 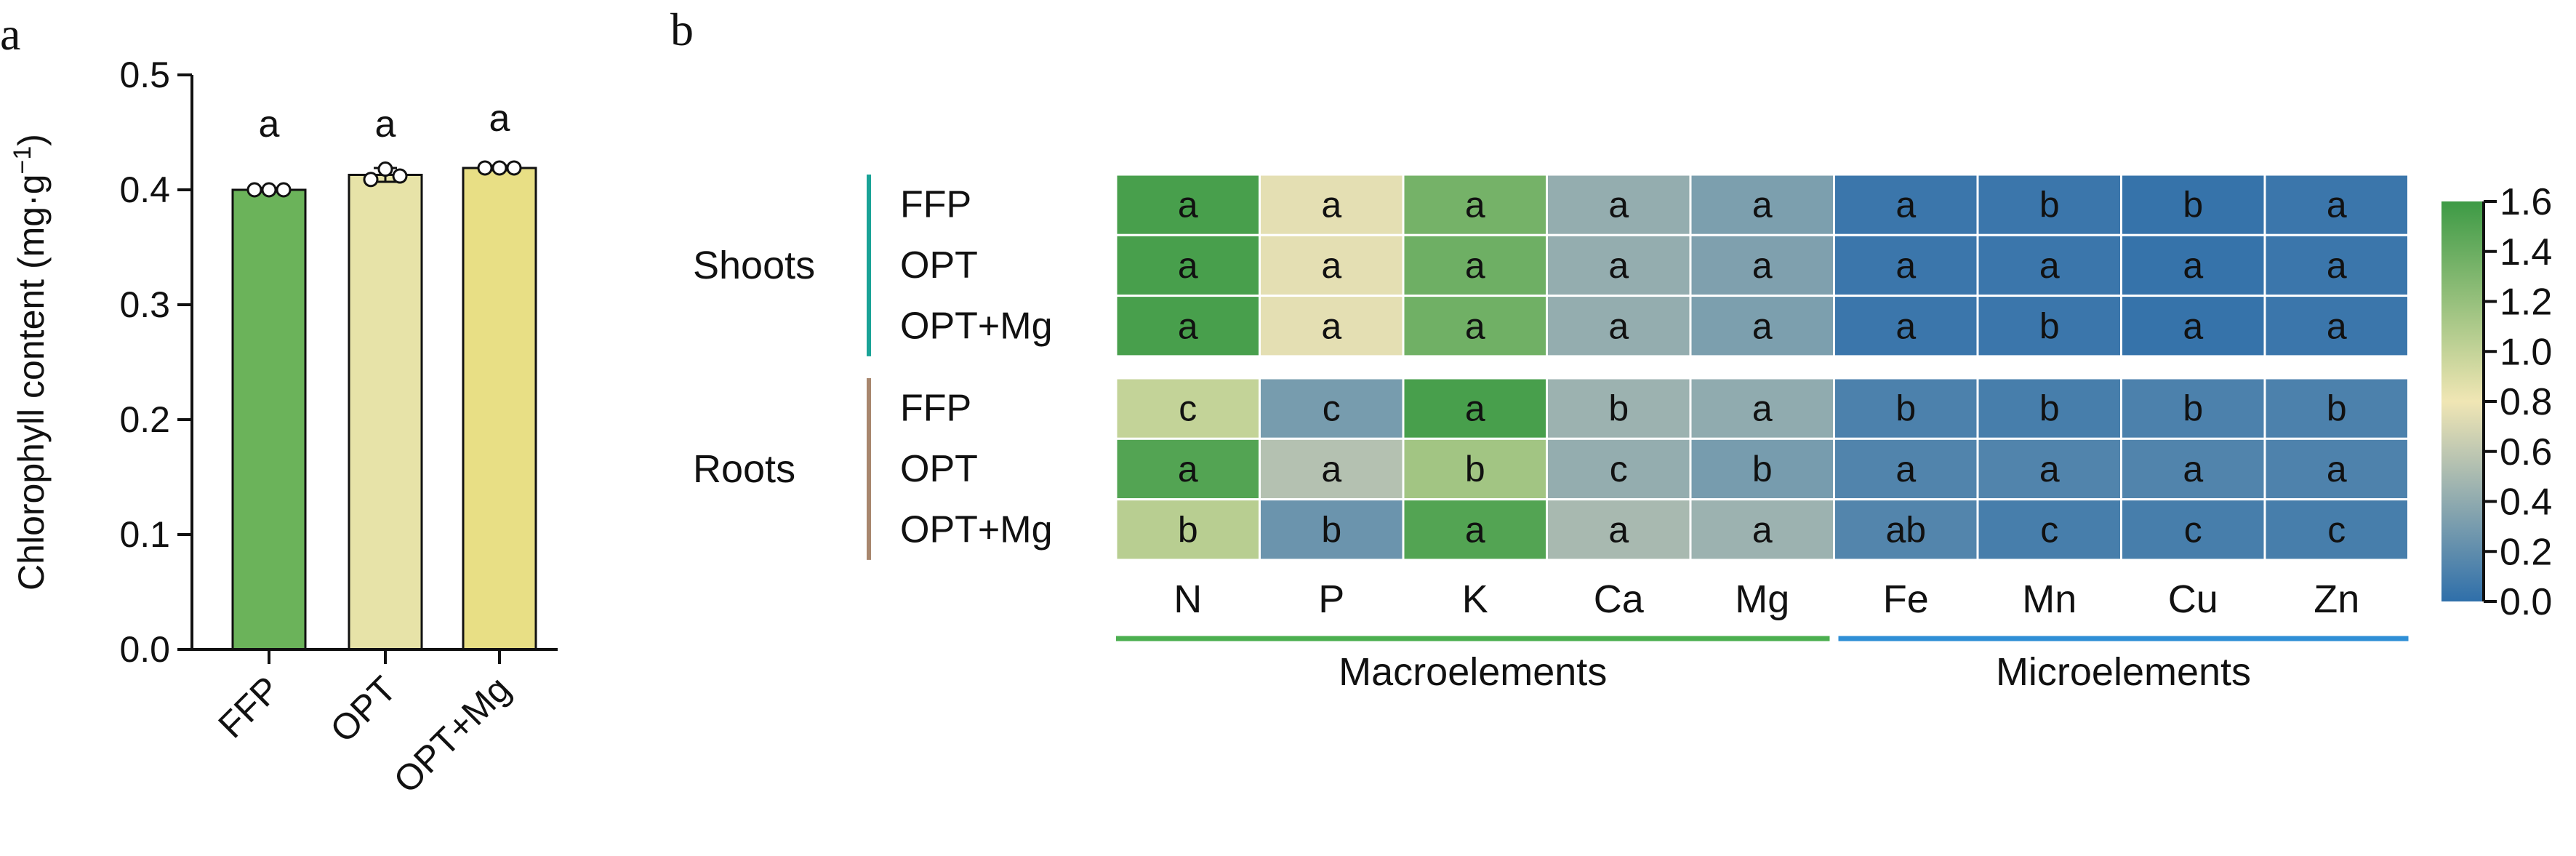 What do you see at coordinates (682, 29) in the screenshot?
I see `panel-b-label: b` at bounding box center [682, 29].